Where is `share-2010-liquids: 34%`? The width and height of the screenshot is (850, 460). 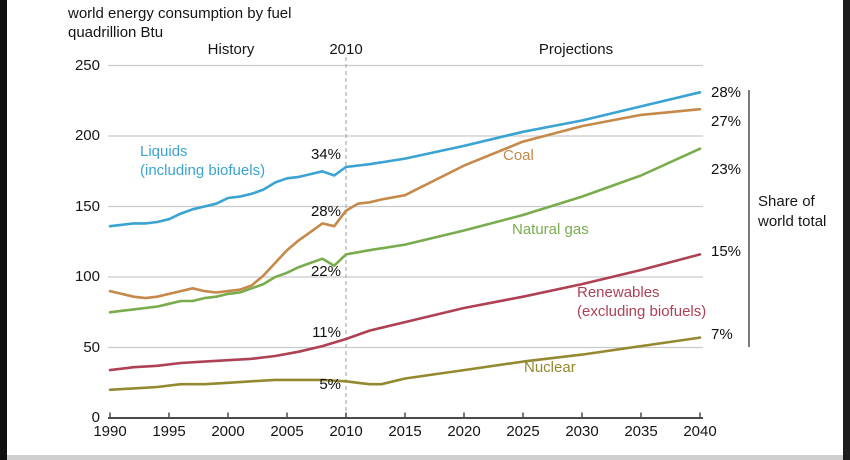
share-2010-liquids: 34% is located at coordinates (325, 154).